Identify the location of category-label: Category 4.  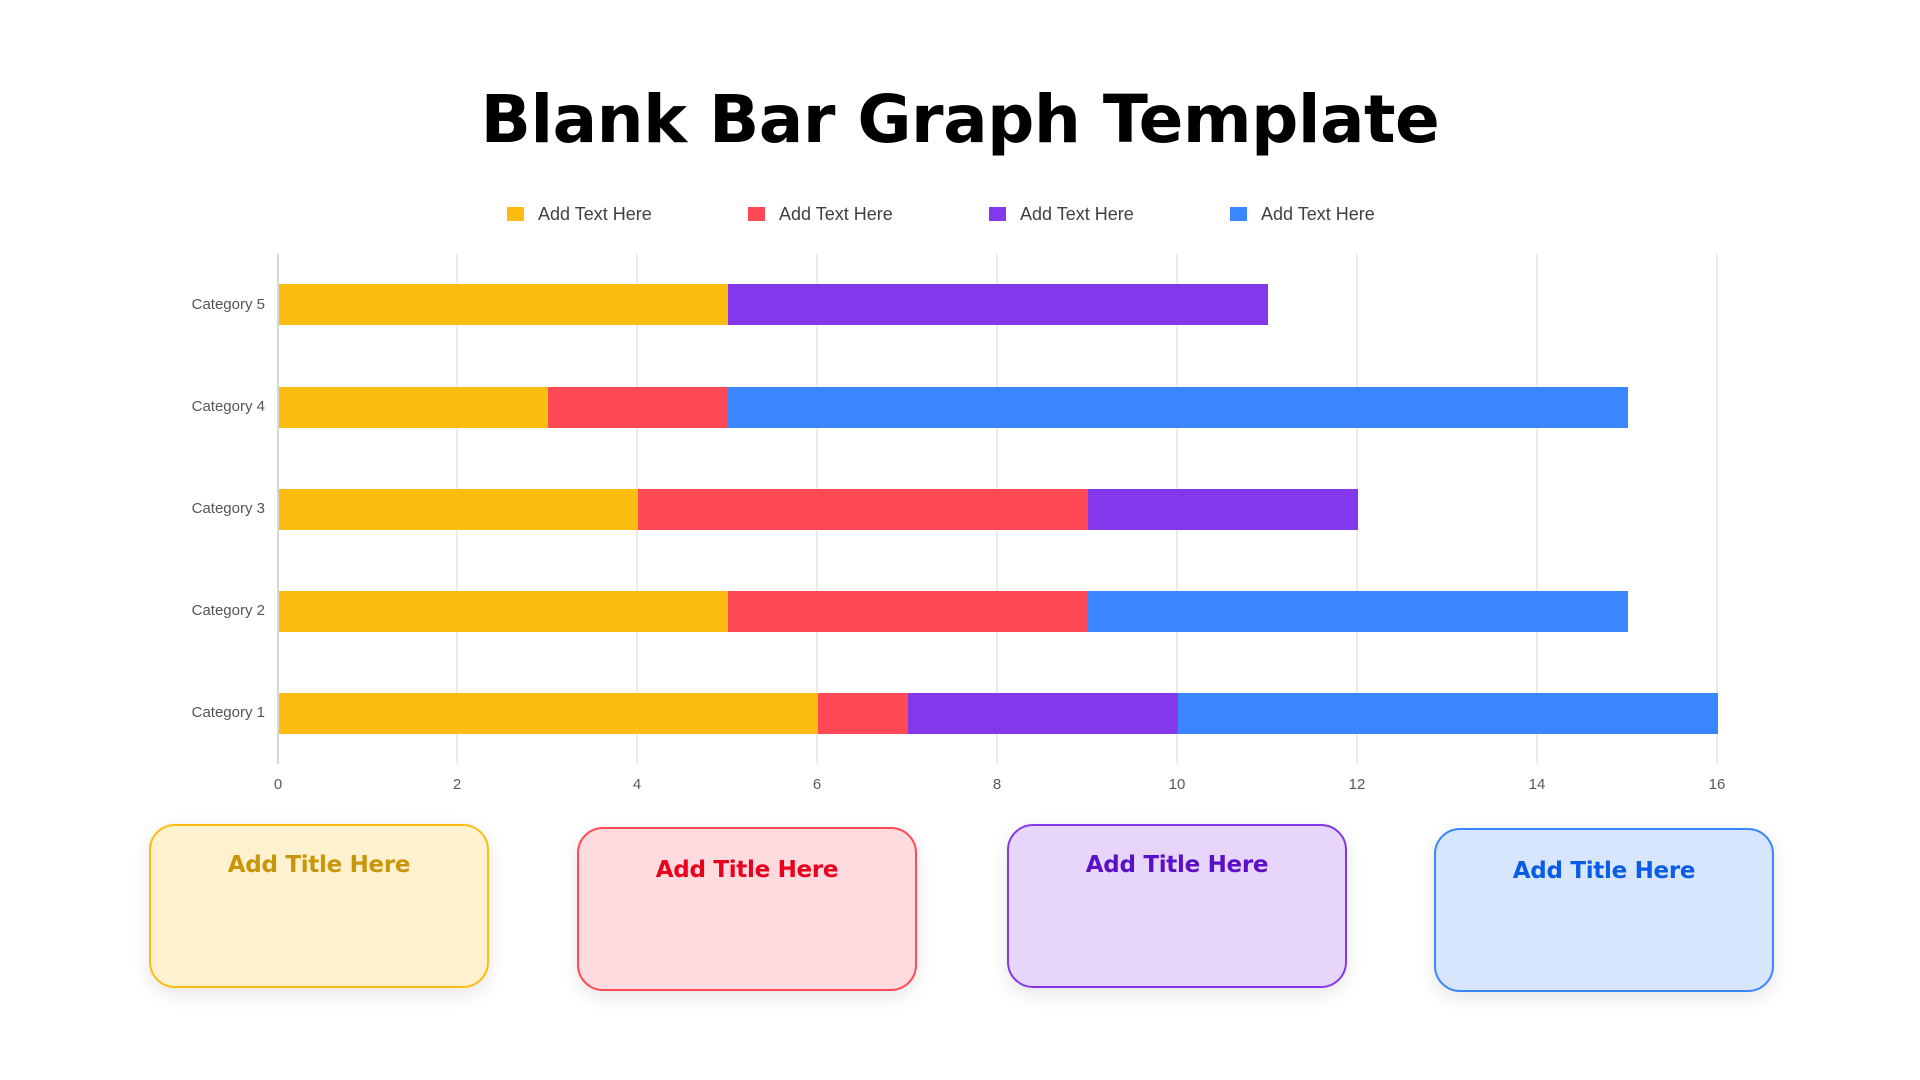
(228, 406).